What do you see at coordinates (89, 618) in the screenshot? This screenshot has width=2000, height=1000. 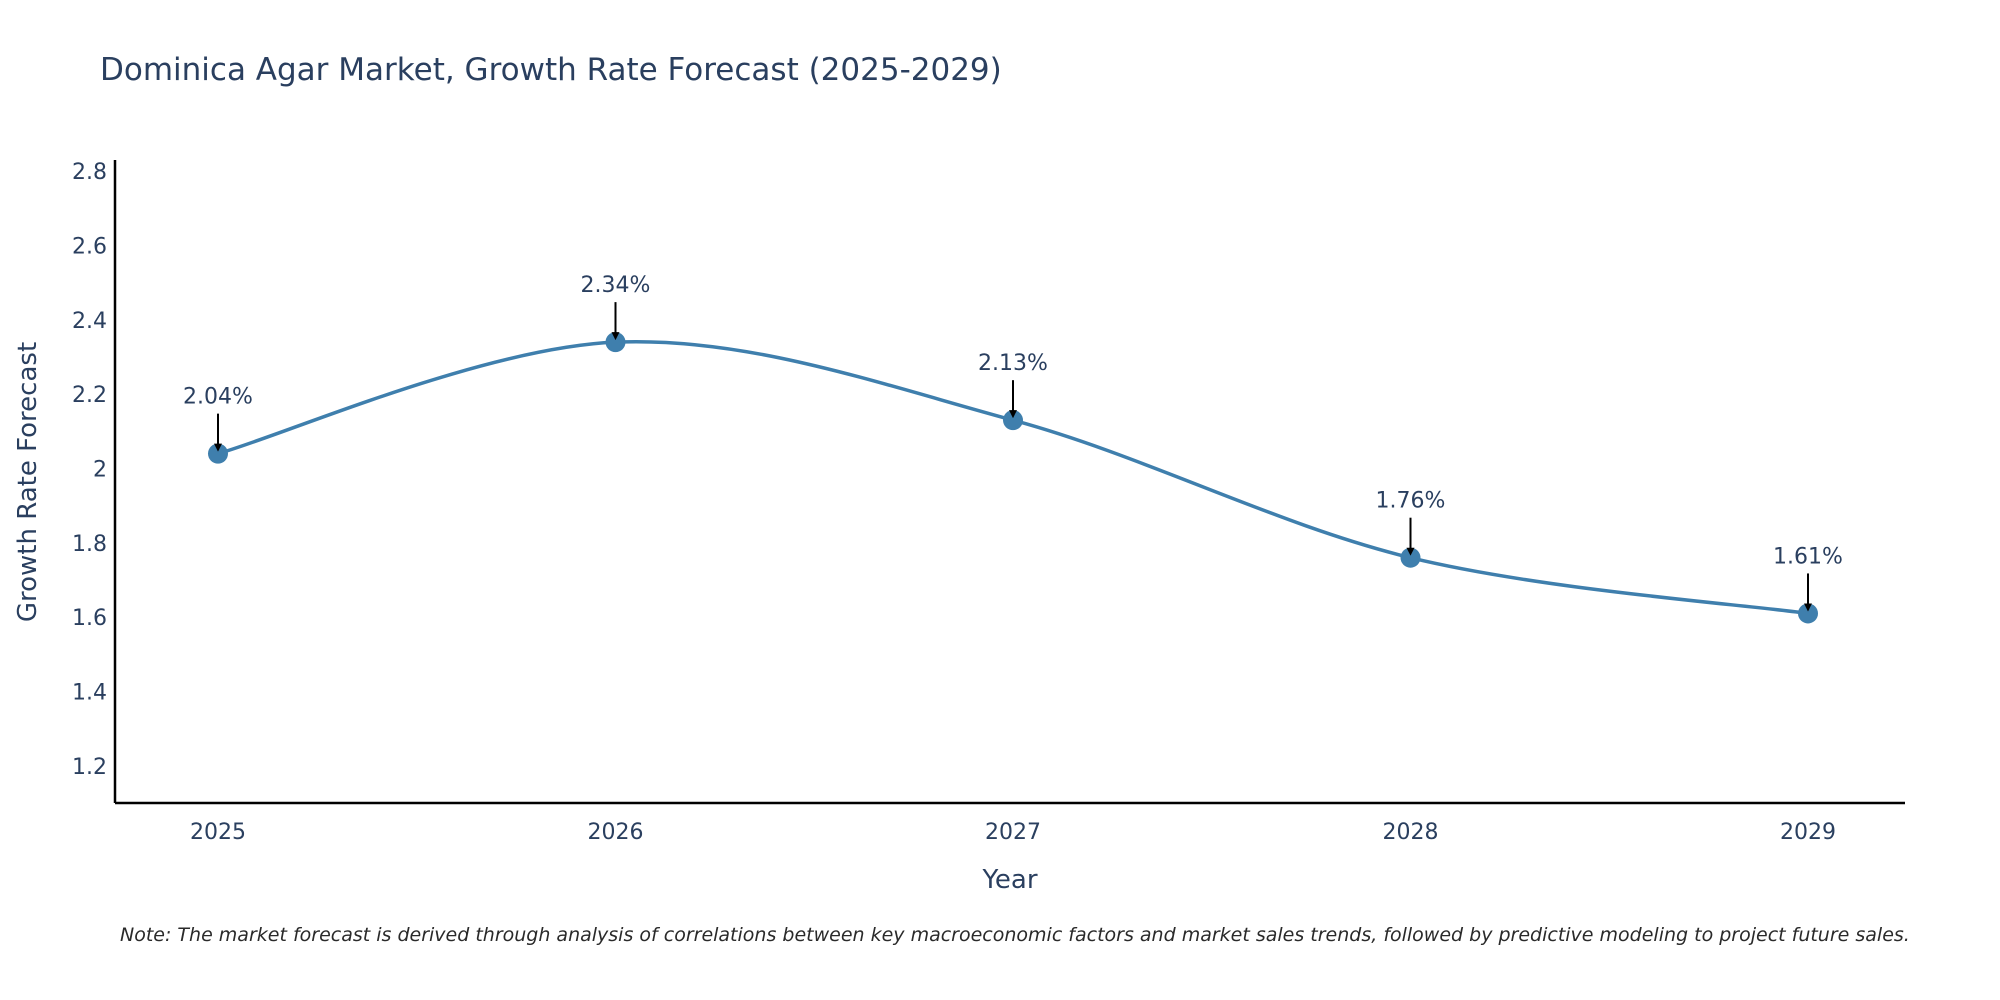 I see `y-tick-label: 1.6` at bounding box center [89, 618].